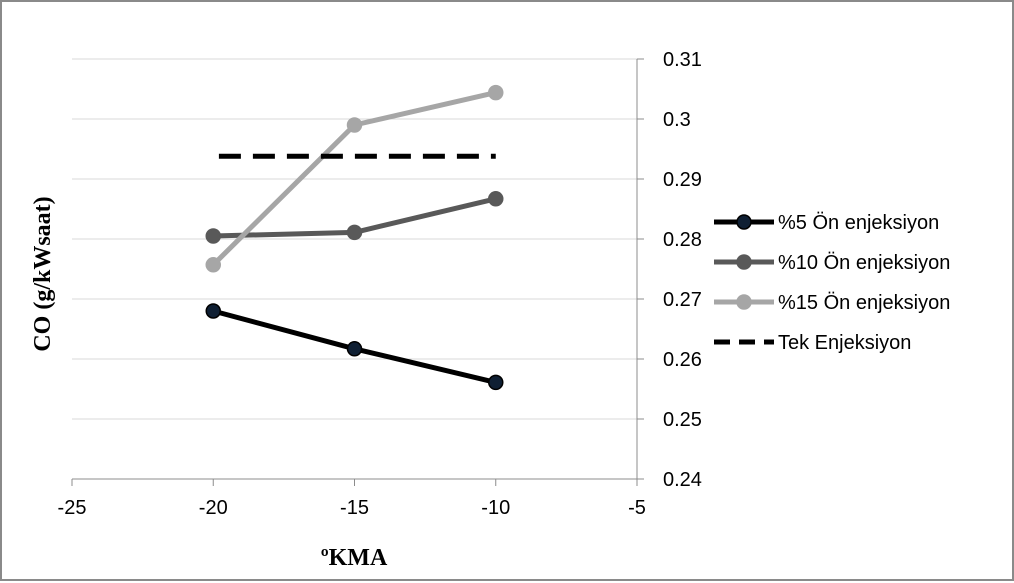  What do you see at coordinates (682, 480) in the screenshot?
I see `y-tick-label: 0.24` at bounding box center [682, 480].